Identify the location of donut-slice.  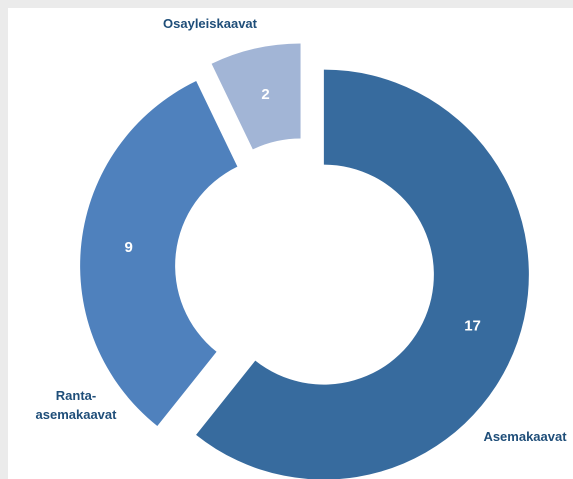
(256, 96).